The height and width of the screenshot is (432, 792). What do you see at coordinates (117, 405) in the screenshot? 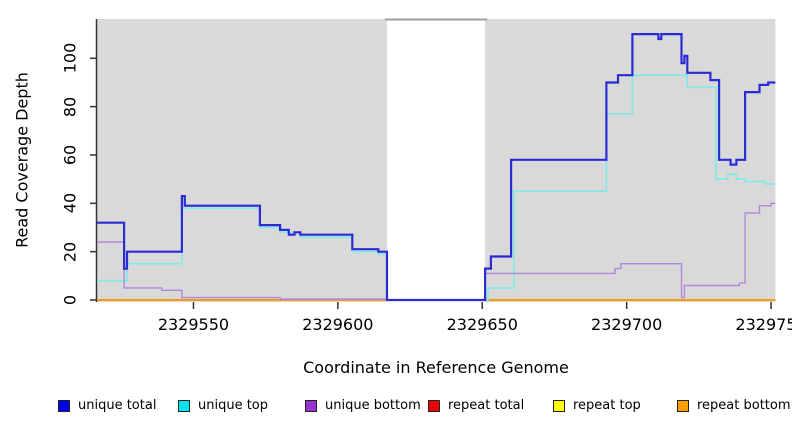
I see `legend-label: unique total` at bounding box center [117, 405].